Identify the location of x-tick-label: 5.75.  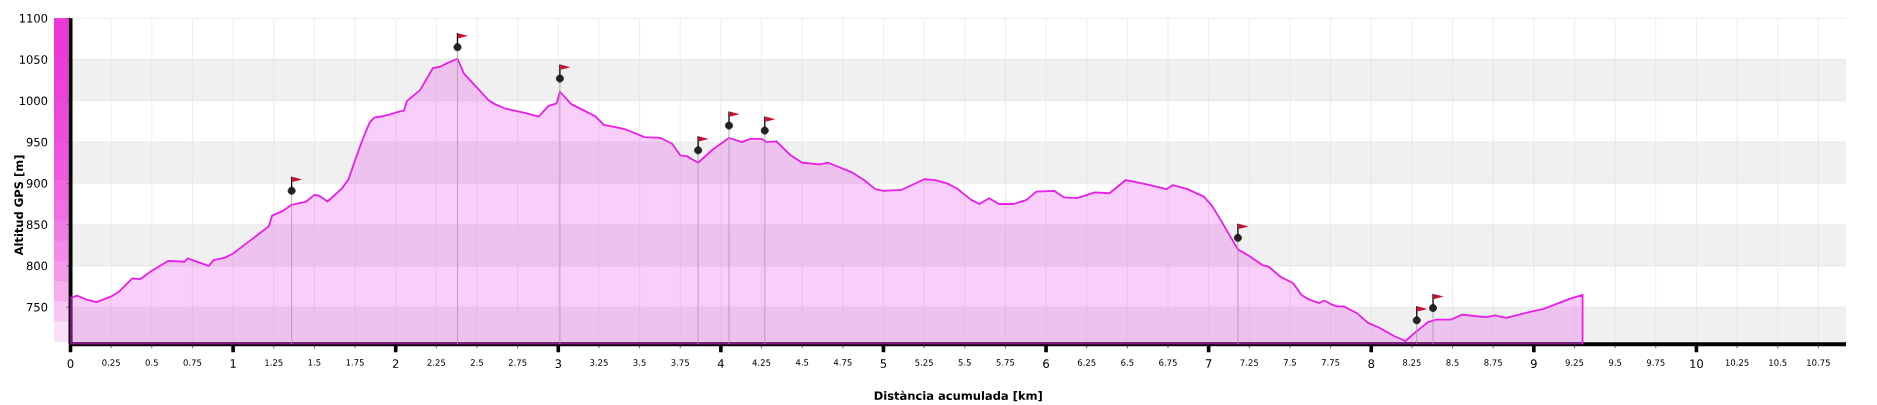
(1005, 362).